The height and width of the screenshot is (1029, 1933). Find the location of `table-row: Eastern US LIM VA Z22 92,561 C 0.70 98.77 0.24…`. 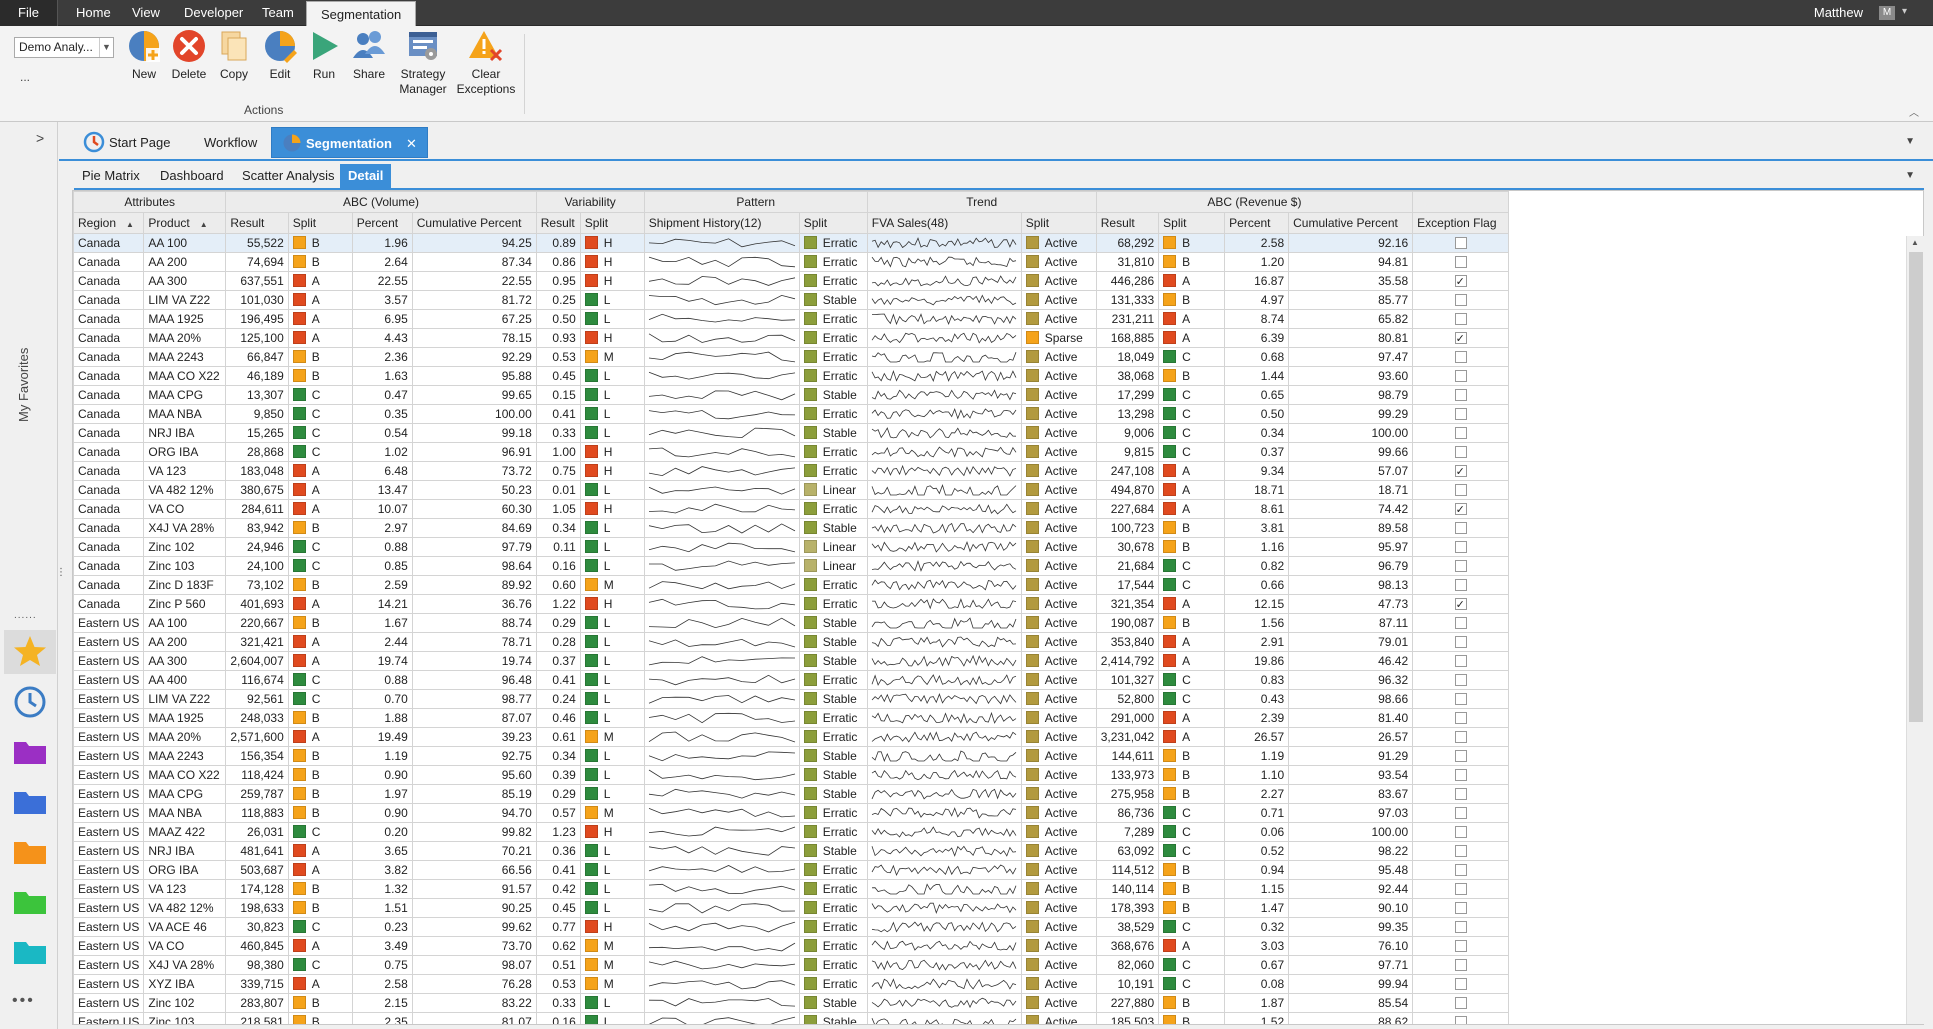

table-row: Eastern US LIM VA Z22 92,561 C 0.70 98.77 0.24… is located at coordinates (791, 699).